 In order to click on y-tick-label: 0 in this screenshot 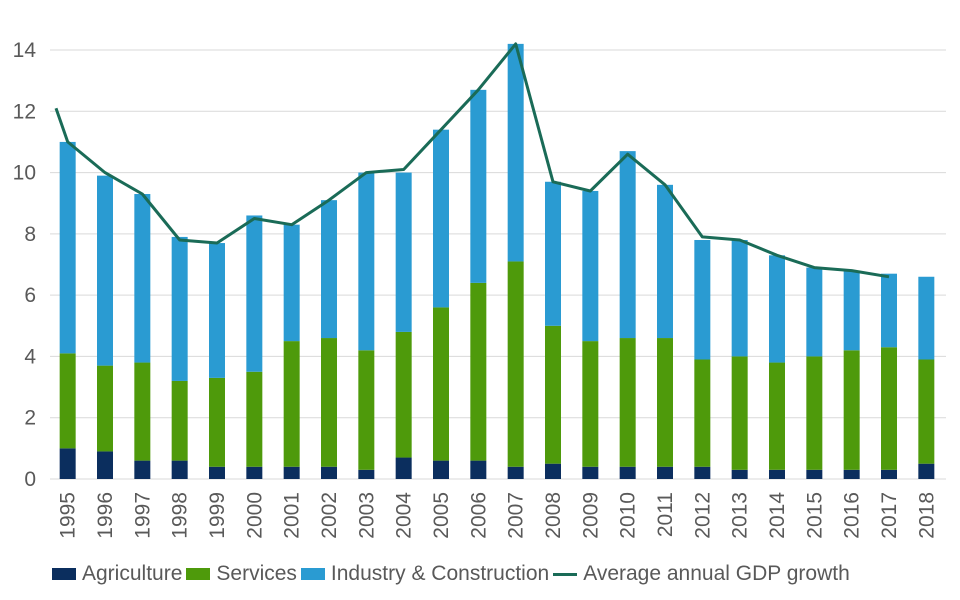, I will do `click(30, 479)`.